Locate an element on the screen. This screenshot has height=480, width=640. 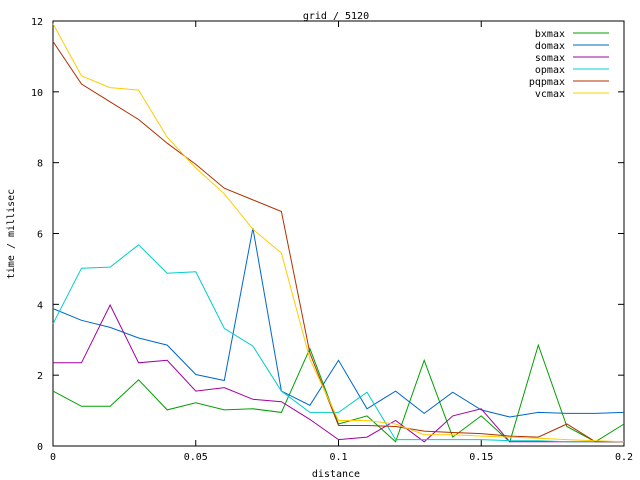
y-axis-label: time / millisec is located at coordinates (11, 234).